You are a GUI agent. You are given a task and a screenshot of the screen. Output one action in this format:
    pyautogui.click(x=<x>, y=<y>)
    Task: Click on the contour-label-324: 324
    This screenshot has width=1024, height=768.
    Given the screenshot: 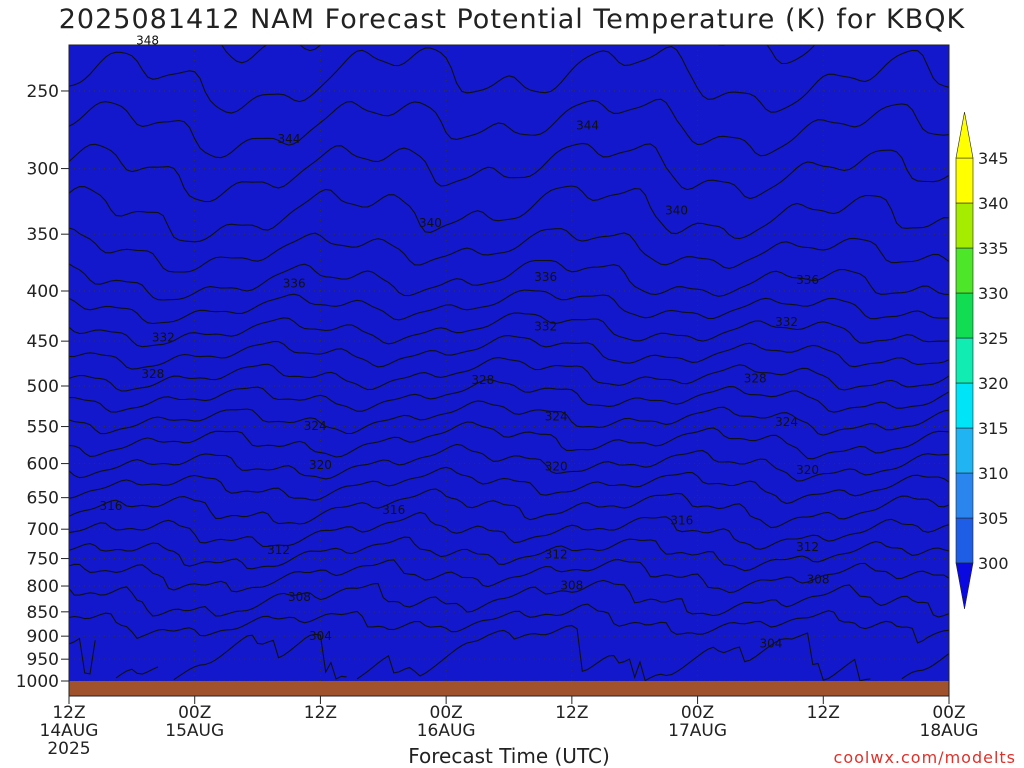 What is the action you would take?
    pyautogui.click(x=315, y=426)
    